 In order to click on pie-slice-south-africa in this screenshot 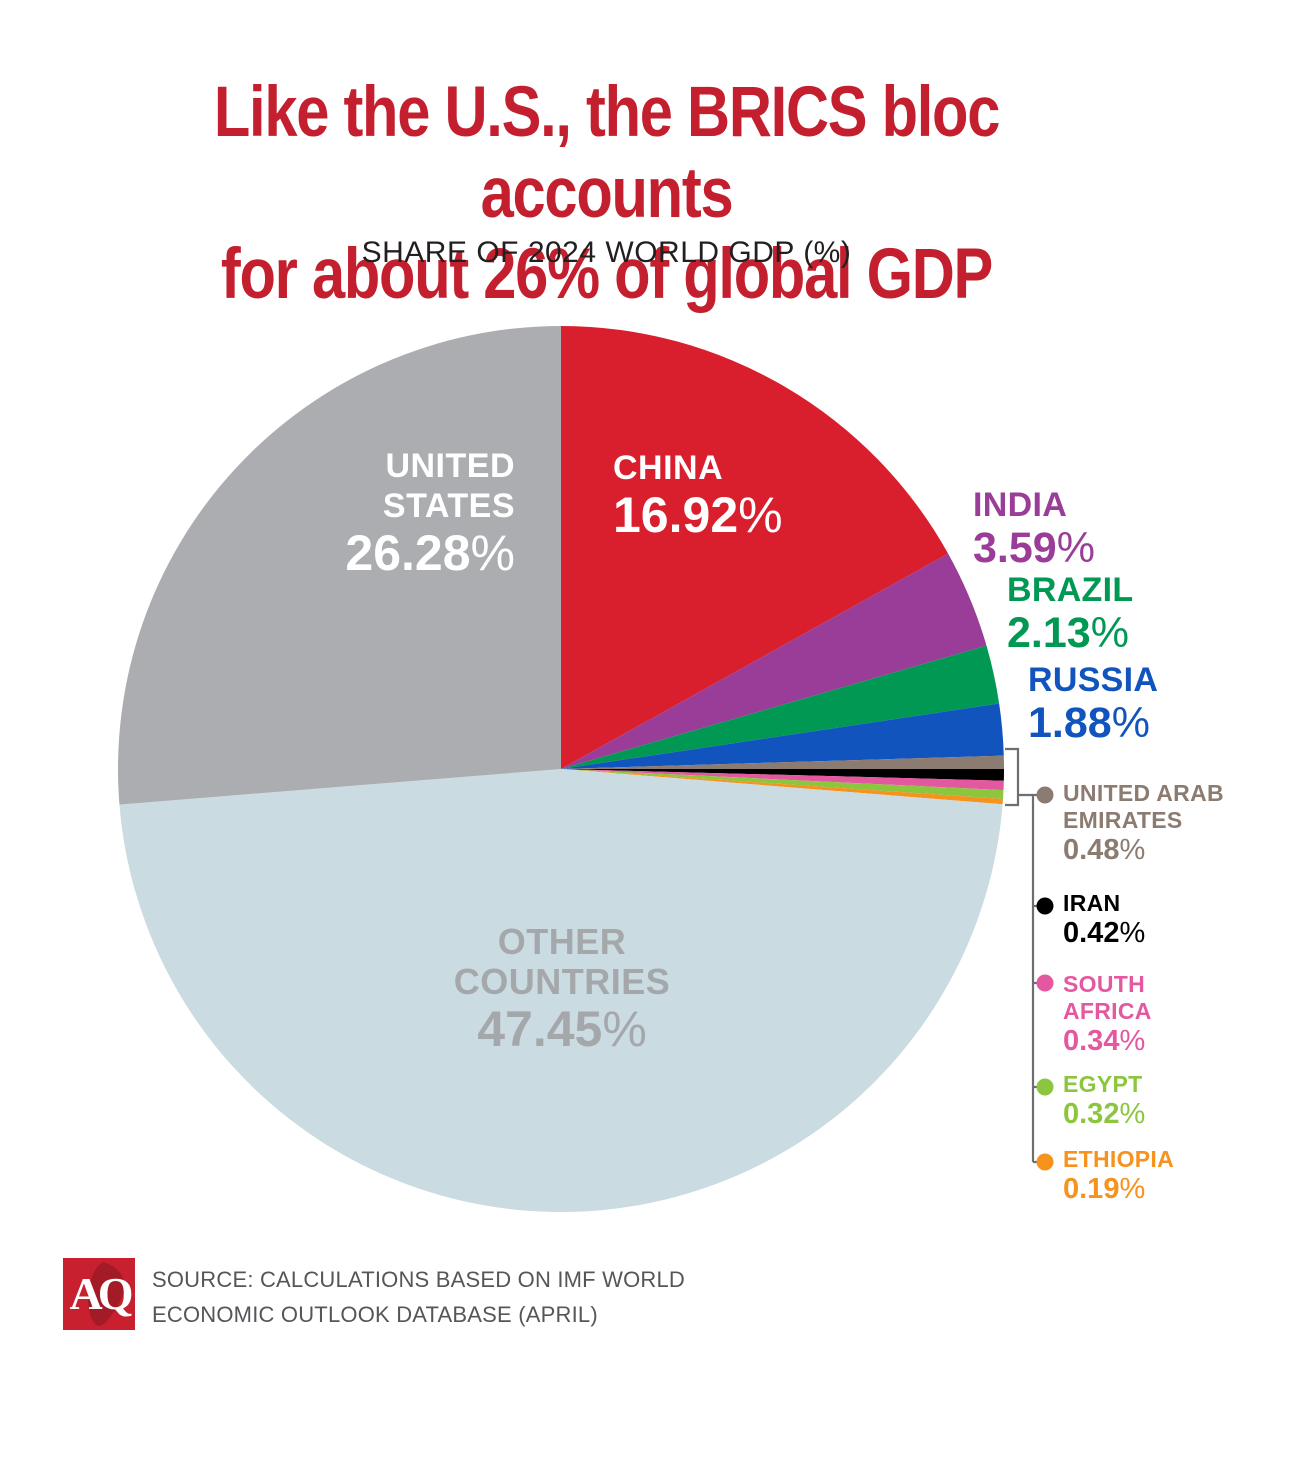, I will do `click(782, 780)`.